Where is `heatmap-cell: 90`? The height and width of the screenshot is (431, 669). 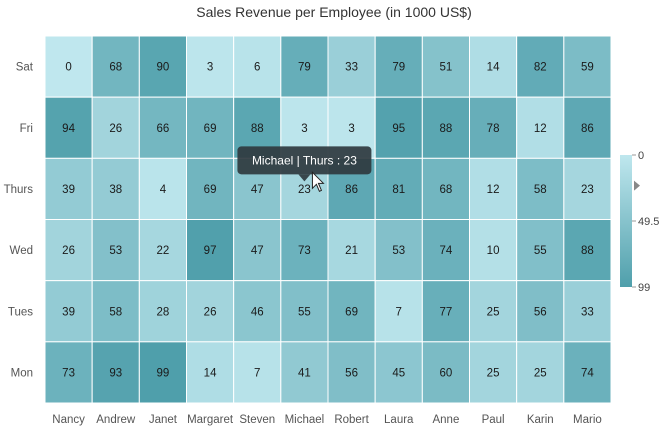 heatmap-cell: 90 is located at coordinates (162, 66).